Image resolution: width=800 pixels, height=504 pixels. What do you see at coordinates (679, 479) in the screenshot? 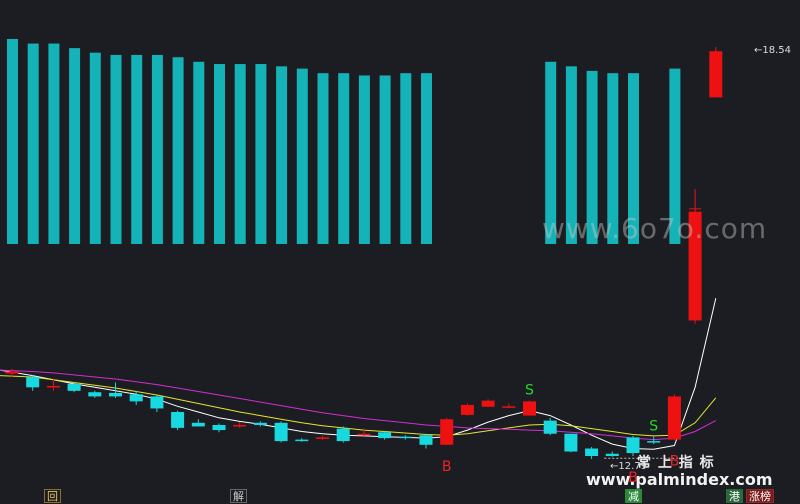
I see `watermark-bottom: www.palmindex.com` at bounding box center [679, 479].